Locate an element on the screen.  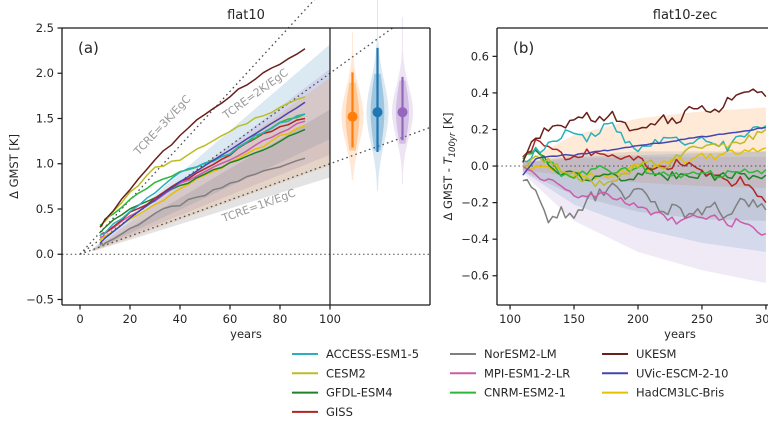
shaded-band-orange-panel-b is located at coordinates (644, 147).